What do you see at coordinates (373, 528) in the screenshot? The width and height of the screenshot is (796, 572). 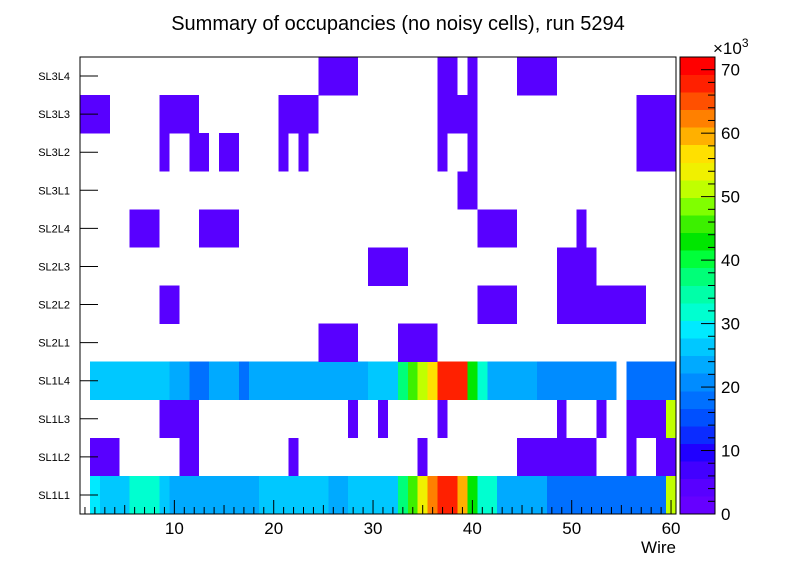 I see `x-tick-label: 30` at bounding box center [373, 528].